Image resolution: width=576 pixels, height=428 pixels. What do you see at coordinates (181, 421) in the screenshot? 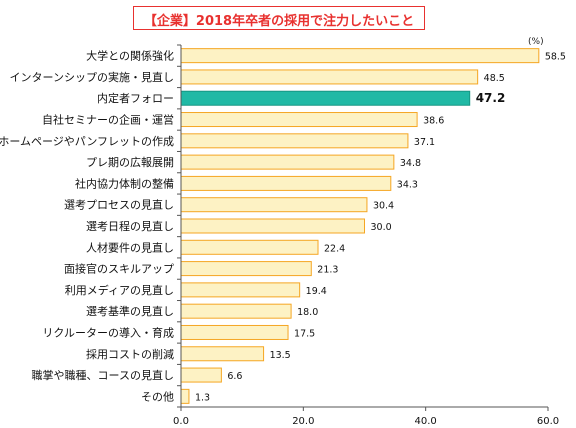
I see `x-tick-label-0: 0.0` at bounding box center [181, 421].